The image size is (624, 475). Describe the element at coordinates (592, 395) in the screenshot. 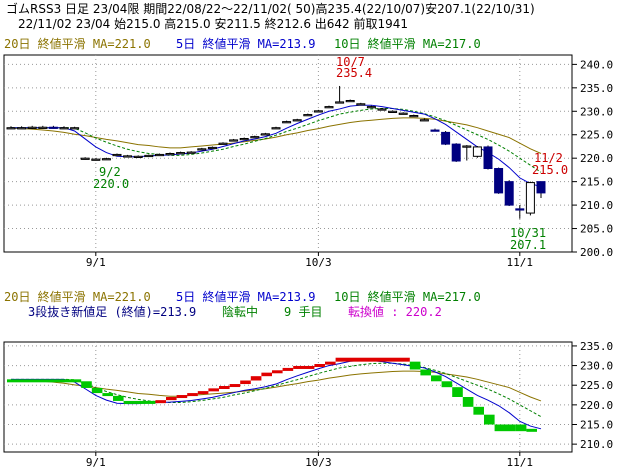

I see `renko-panel-y-axis: 210.0 215.0 220.0 225.0 230.0 235.0` at that location.